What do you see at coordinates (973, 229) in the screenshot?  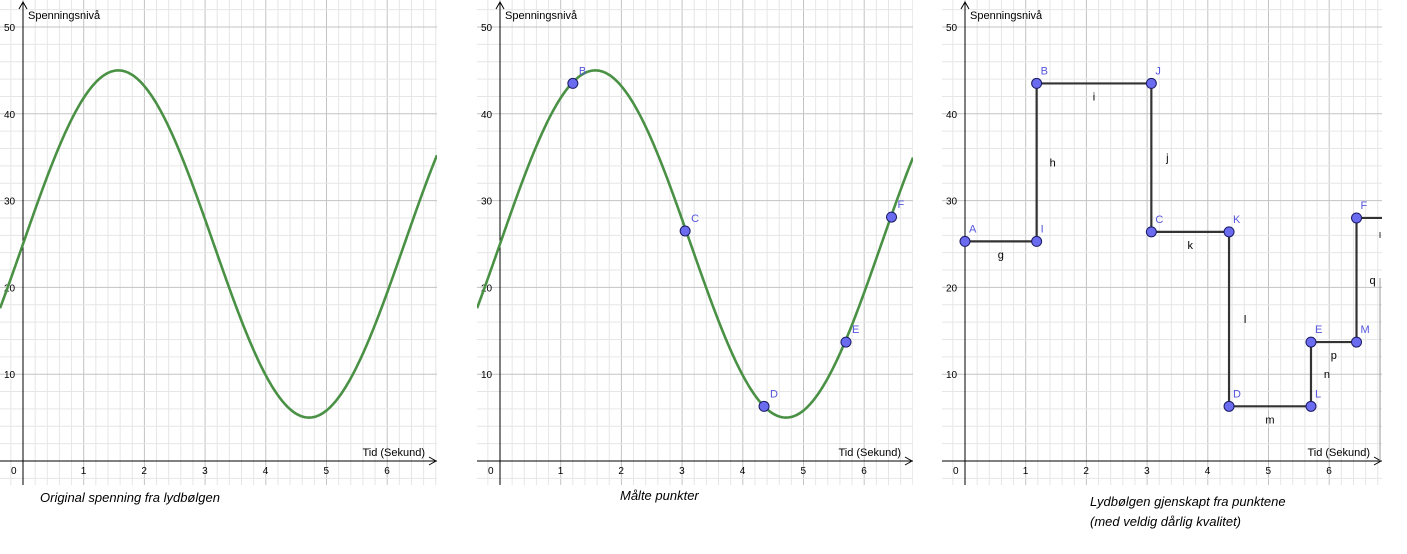 I see `point-label-A: A` at bounding box center [973, 229].